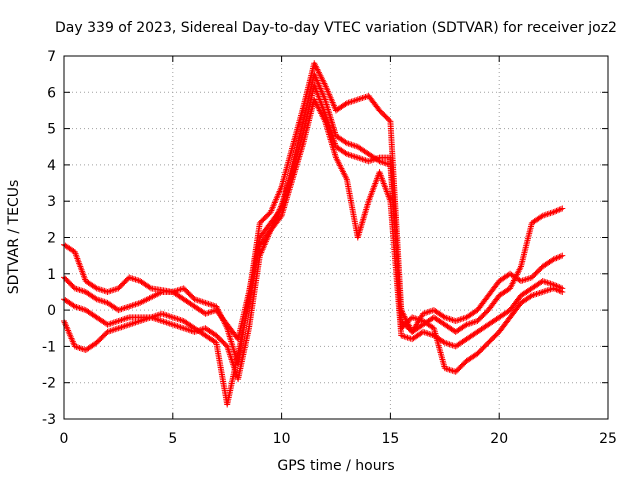 Image resolution: width=640 pixels, height=480 pixels. Describe the element at coordinates (51, 239) in the screenshot. I see `y-tick-label: 2` at that location.